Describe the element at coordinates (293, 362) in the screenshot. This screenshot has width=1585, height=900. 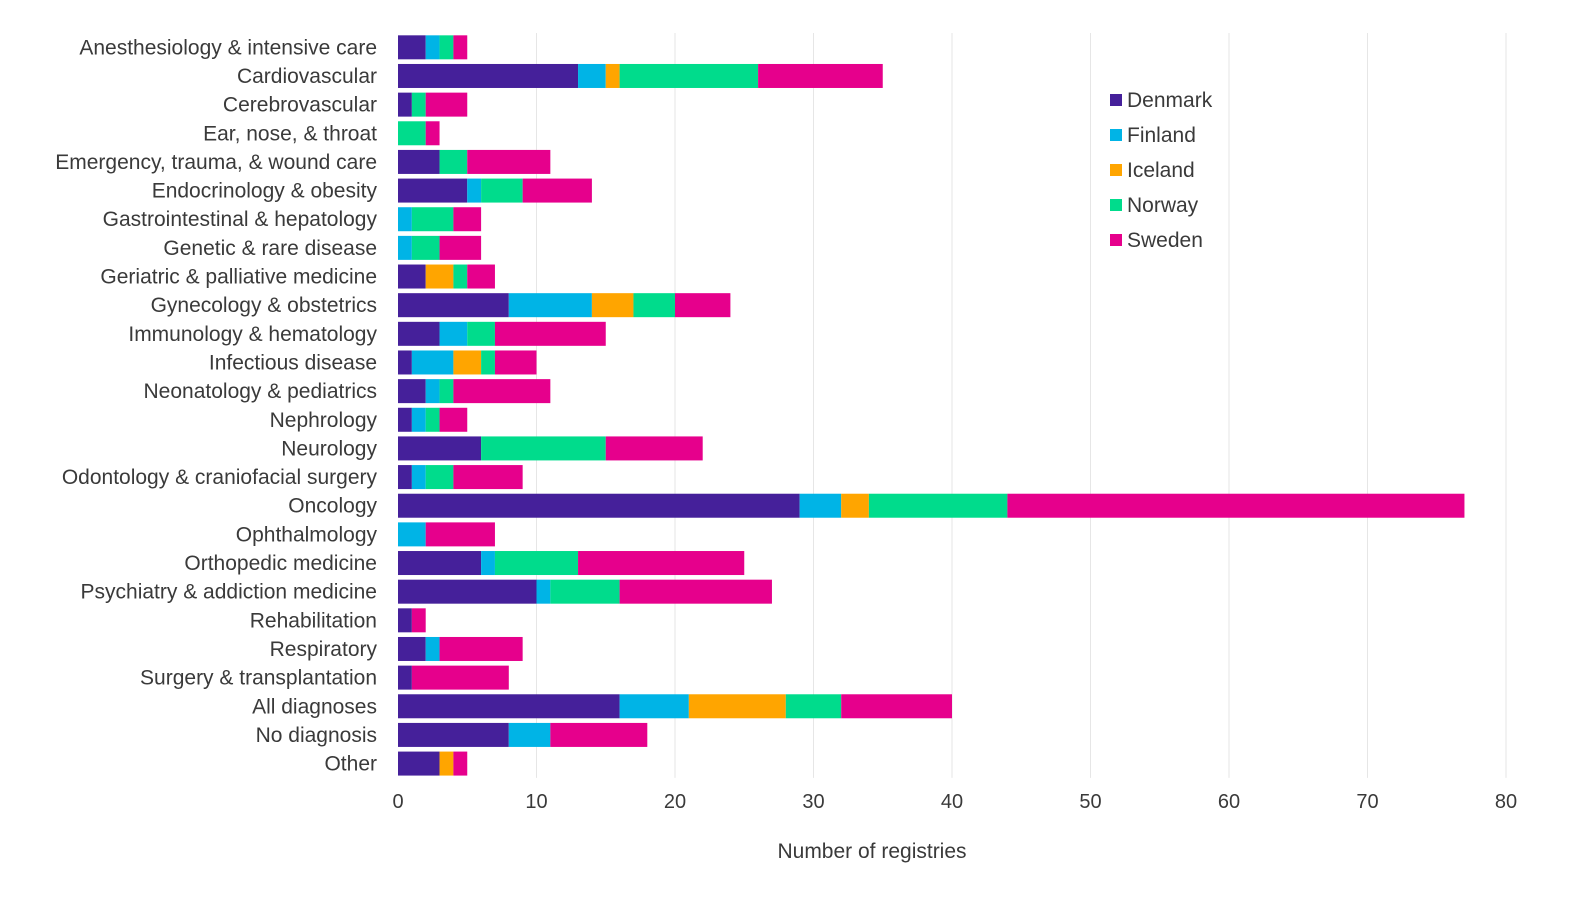
I see `category-label: Infectious disease` at that location.